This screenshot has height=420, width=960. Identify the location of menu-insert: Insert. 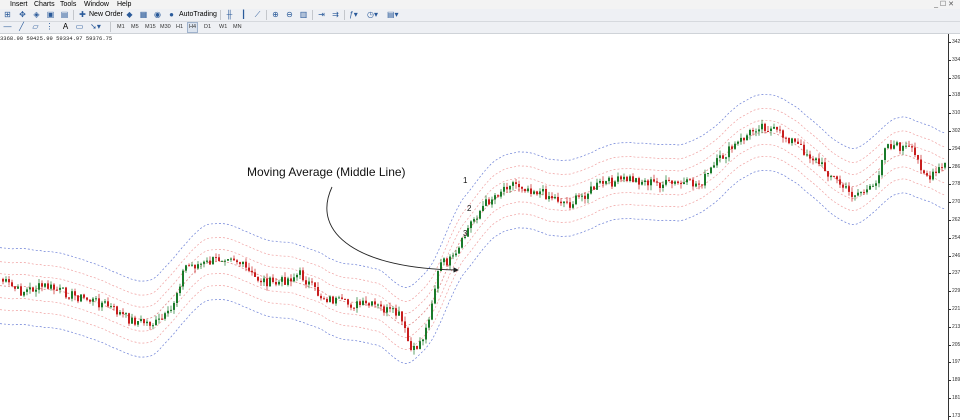
(19, 4).